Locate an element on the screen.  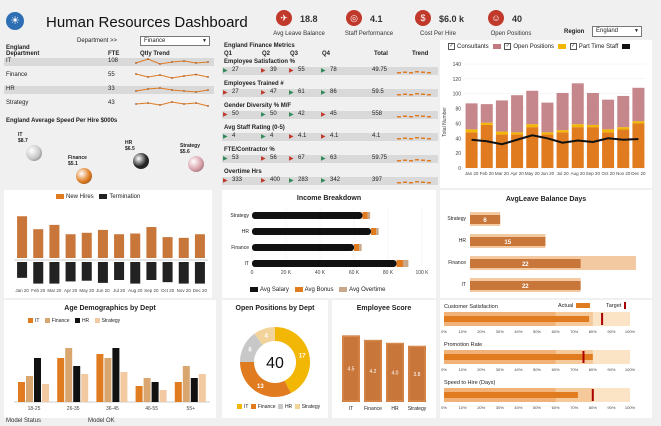
open-positions-legend: IT Finance HR Strategy is located at coordinates (278, 407).